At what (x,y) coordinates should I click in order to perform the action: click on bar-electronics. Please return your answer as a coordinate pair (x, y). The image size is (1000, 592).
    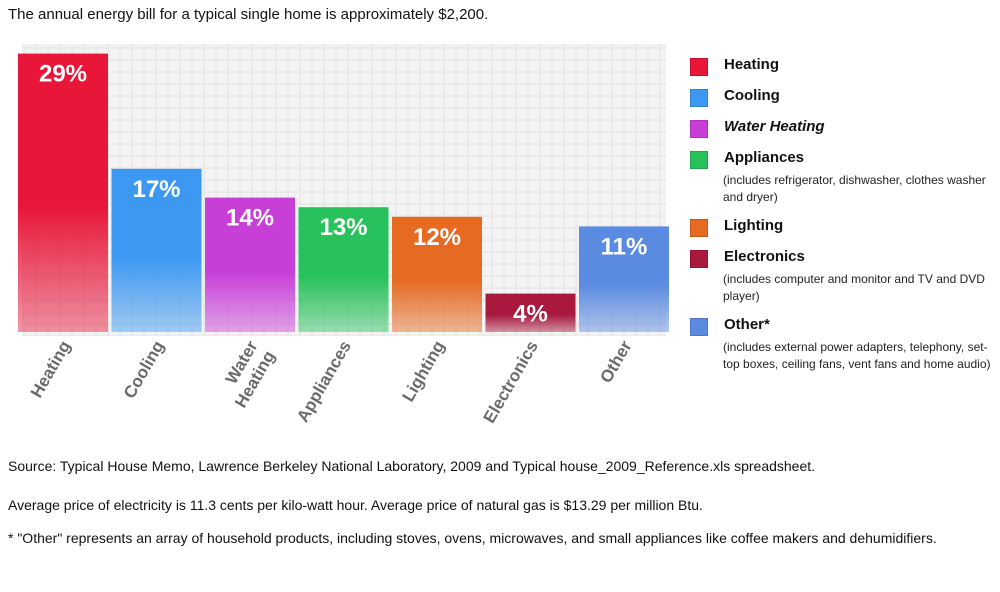
    Looking at the image, I should click on (530, 312).